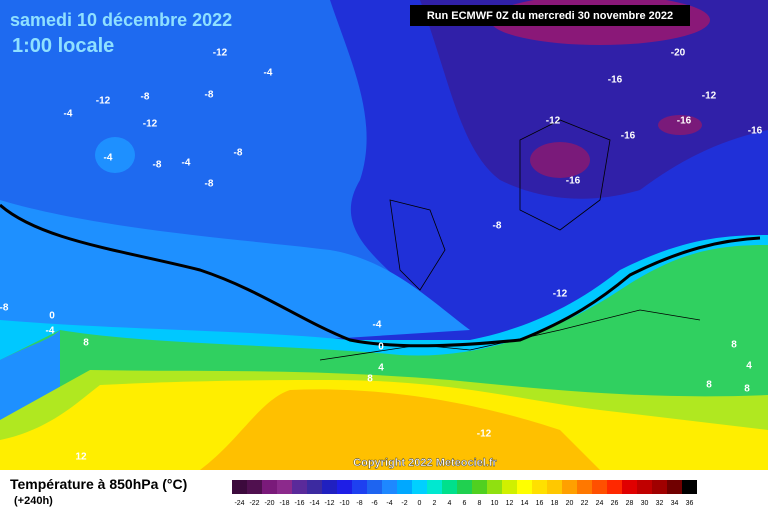 This screenshot has height=517, width=768. Describe the element at coordinates (269, 503) in the screenshot. I see `scale-label: -20` at that location.